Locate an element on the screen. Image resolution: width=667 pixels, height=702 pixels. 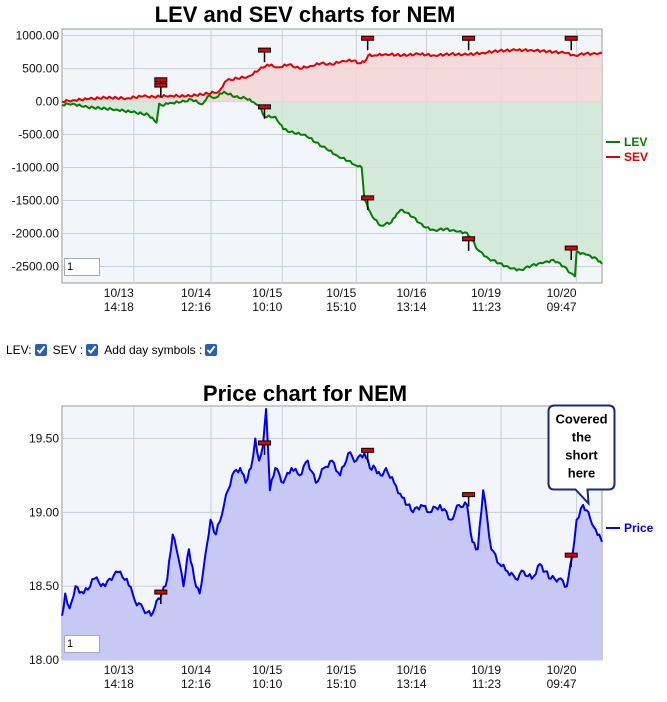
covered-short-callout: Covered the short here is located at coordinates (581, 455).